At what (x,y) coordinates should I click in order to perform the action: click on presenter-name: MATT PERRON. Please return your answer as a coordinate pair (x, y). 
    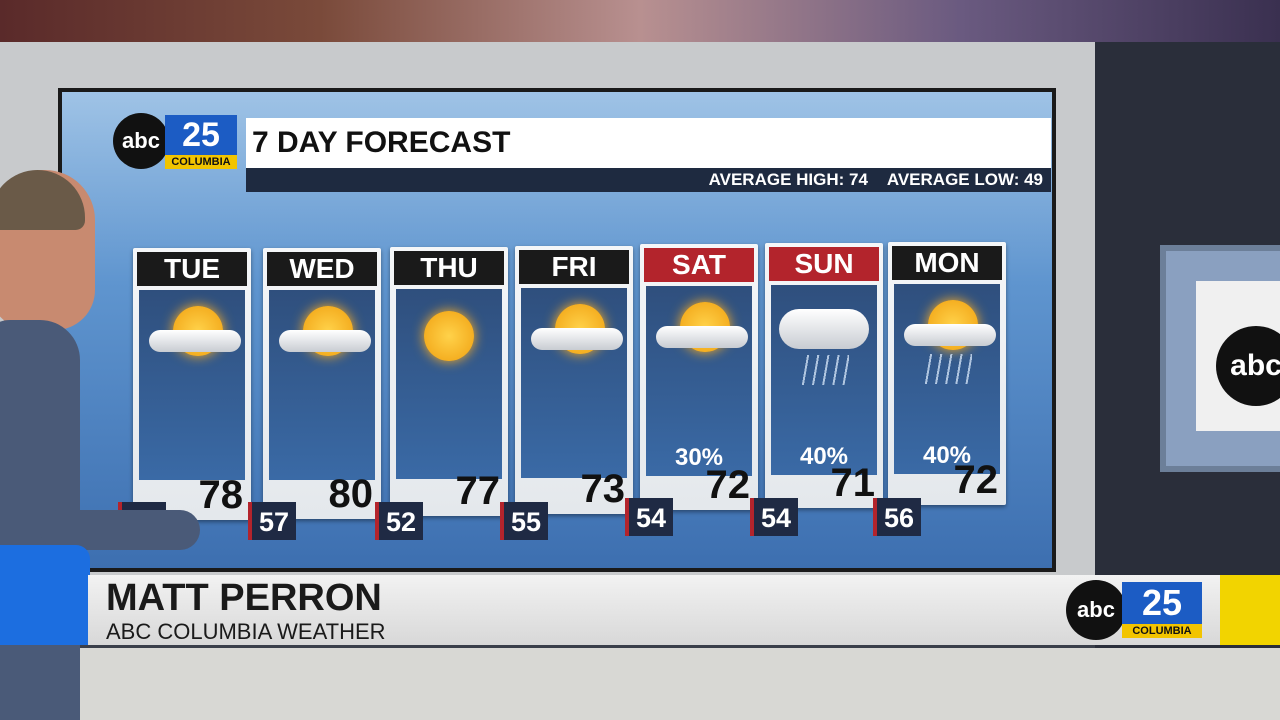
    Looking at the image, I should click on (244, 598).